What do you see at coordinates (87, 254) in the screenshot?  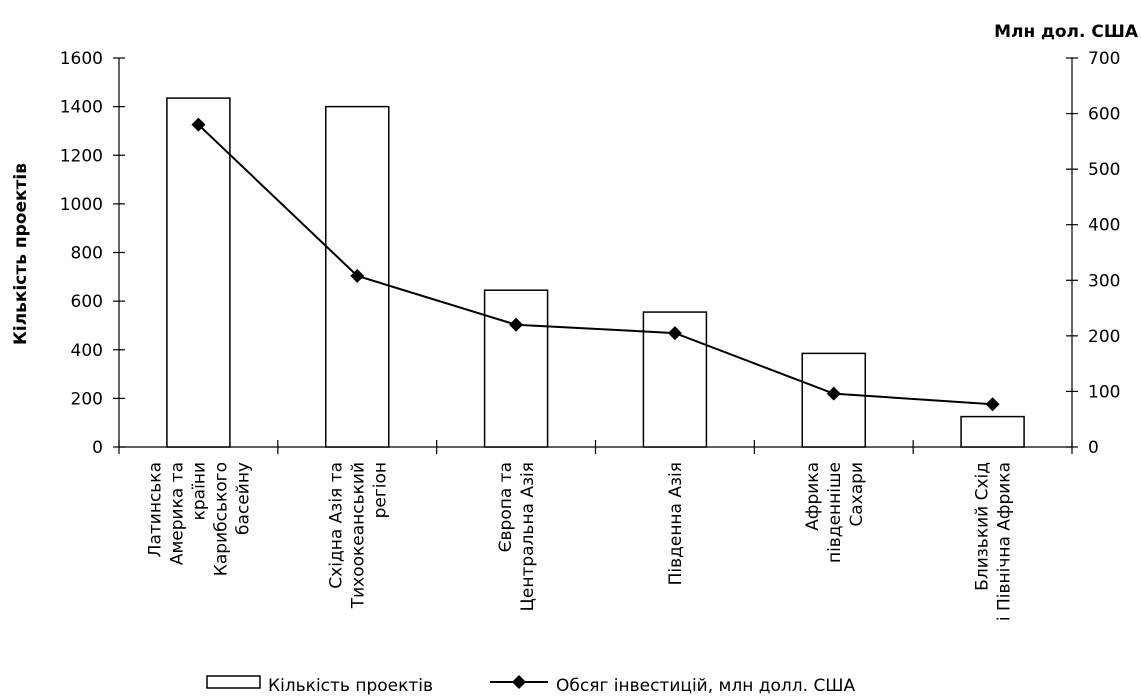 I see `y-tick-label: 800` at bounding box center [87, 254].